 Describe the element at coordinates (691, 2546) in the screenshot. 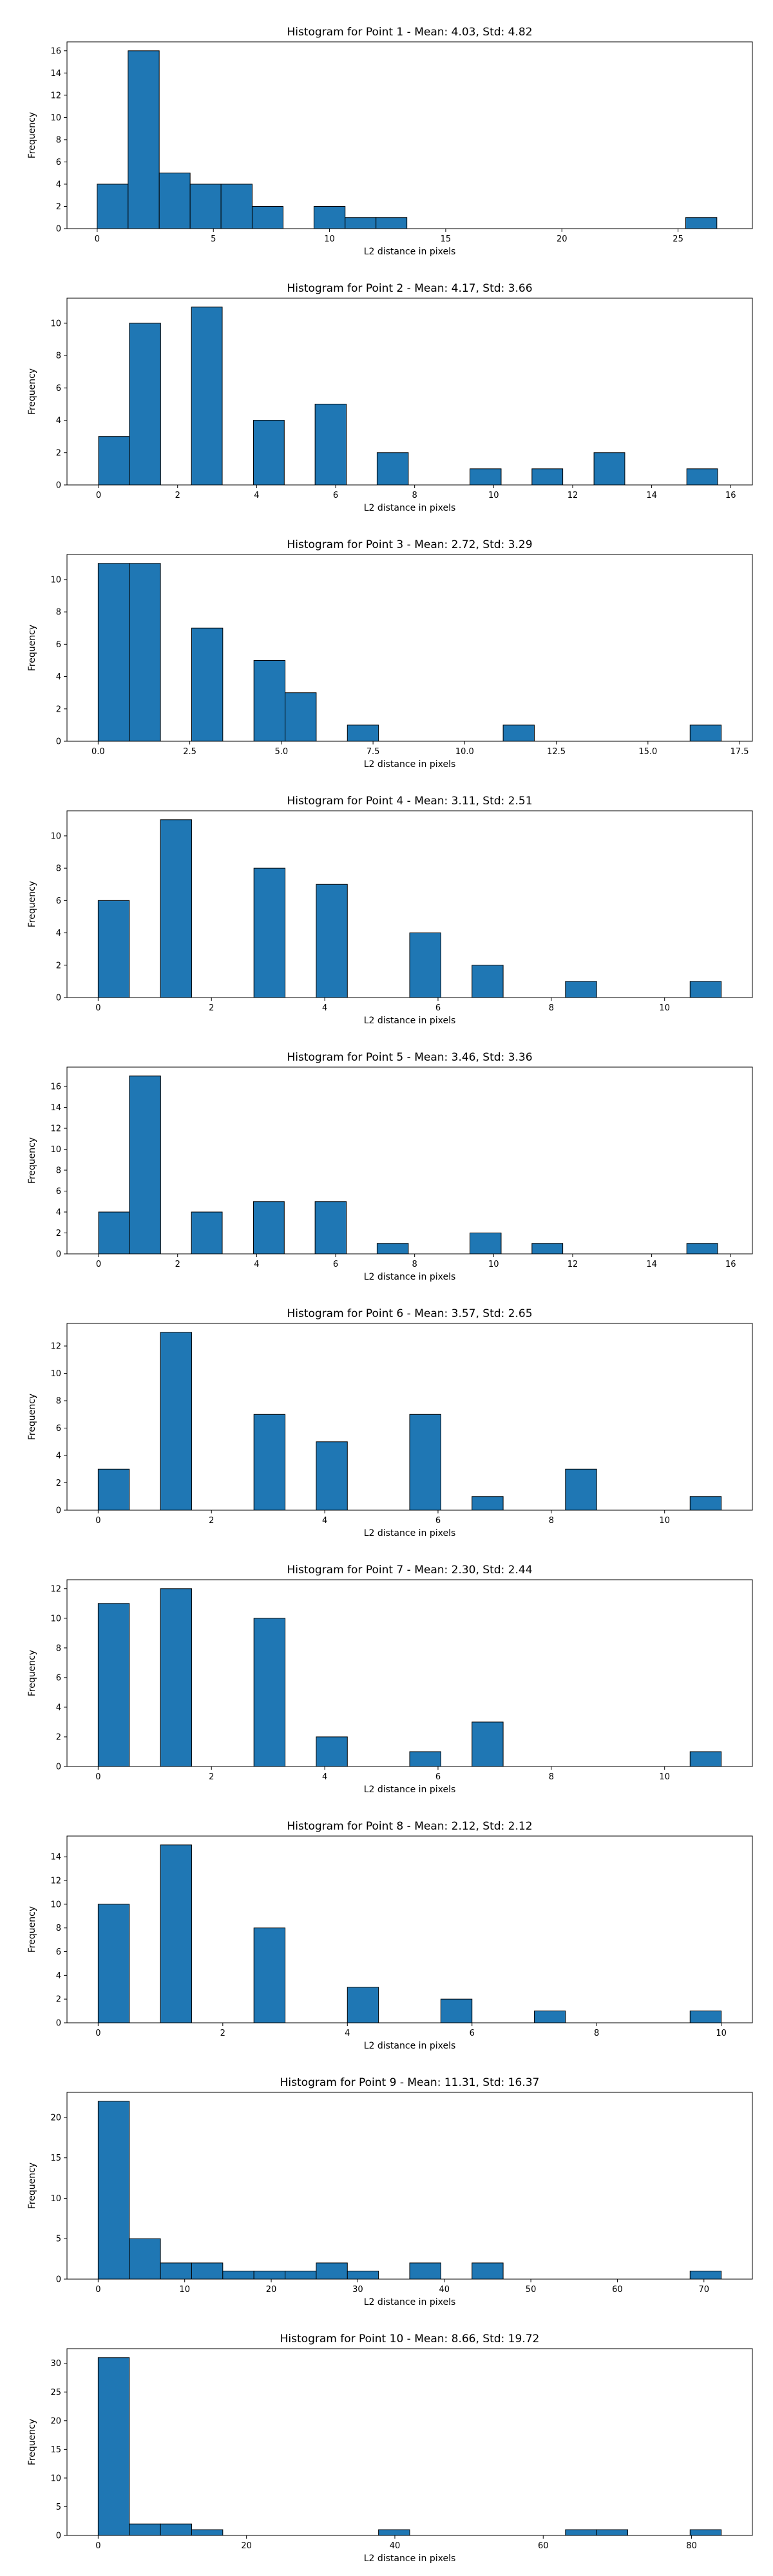

I see `x-tick-label: 80` at that location.